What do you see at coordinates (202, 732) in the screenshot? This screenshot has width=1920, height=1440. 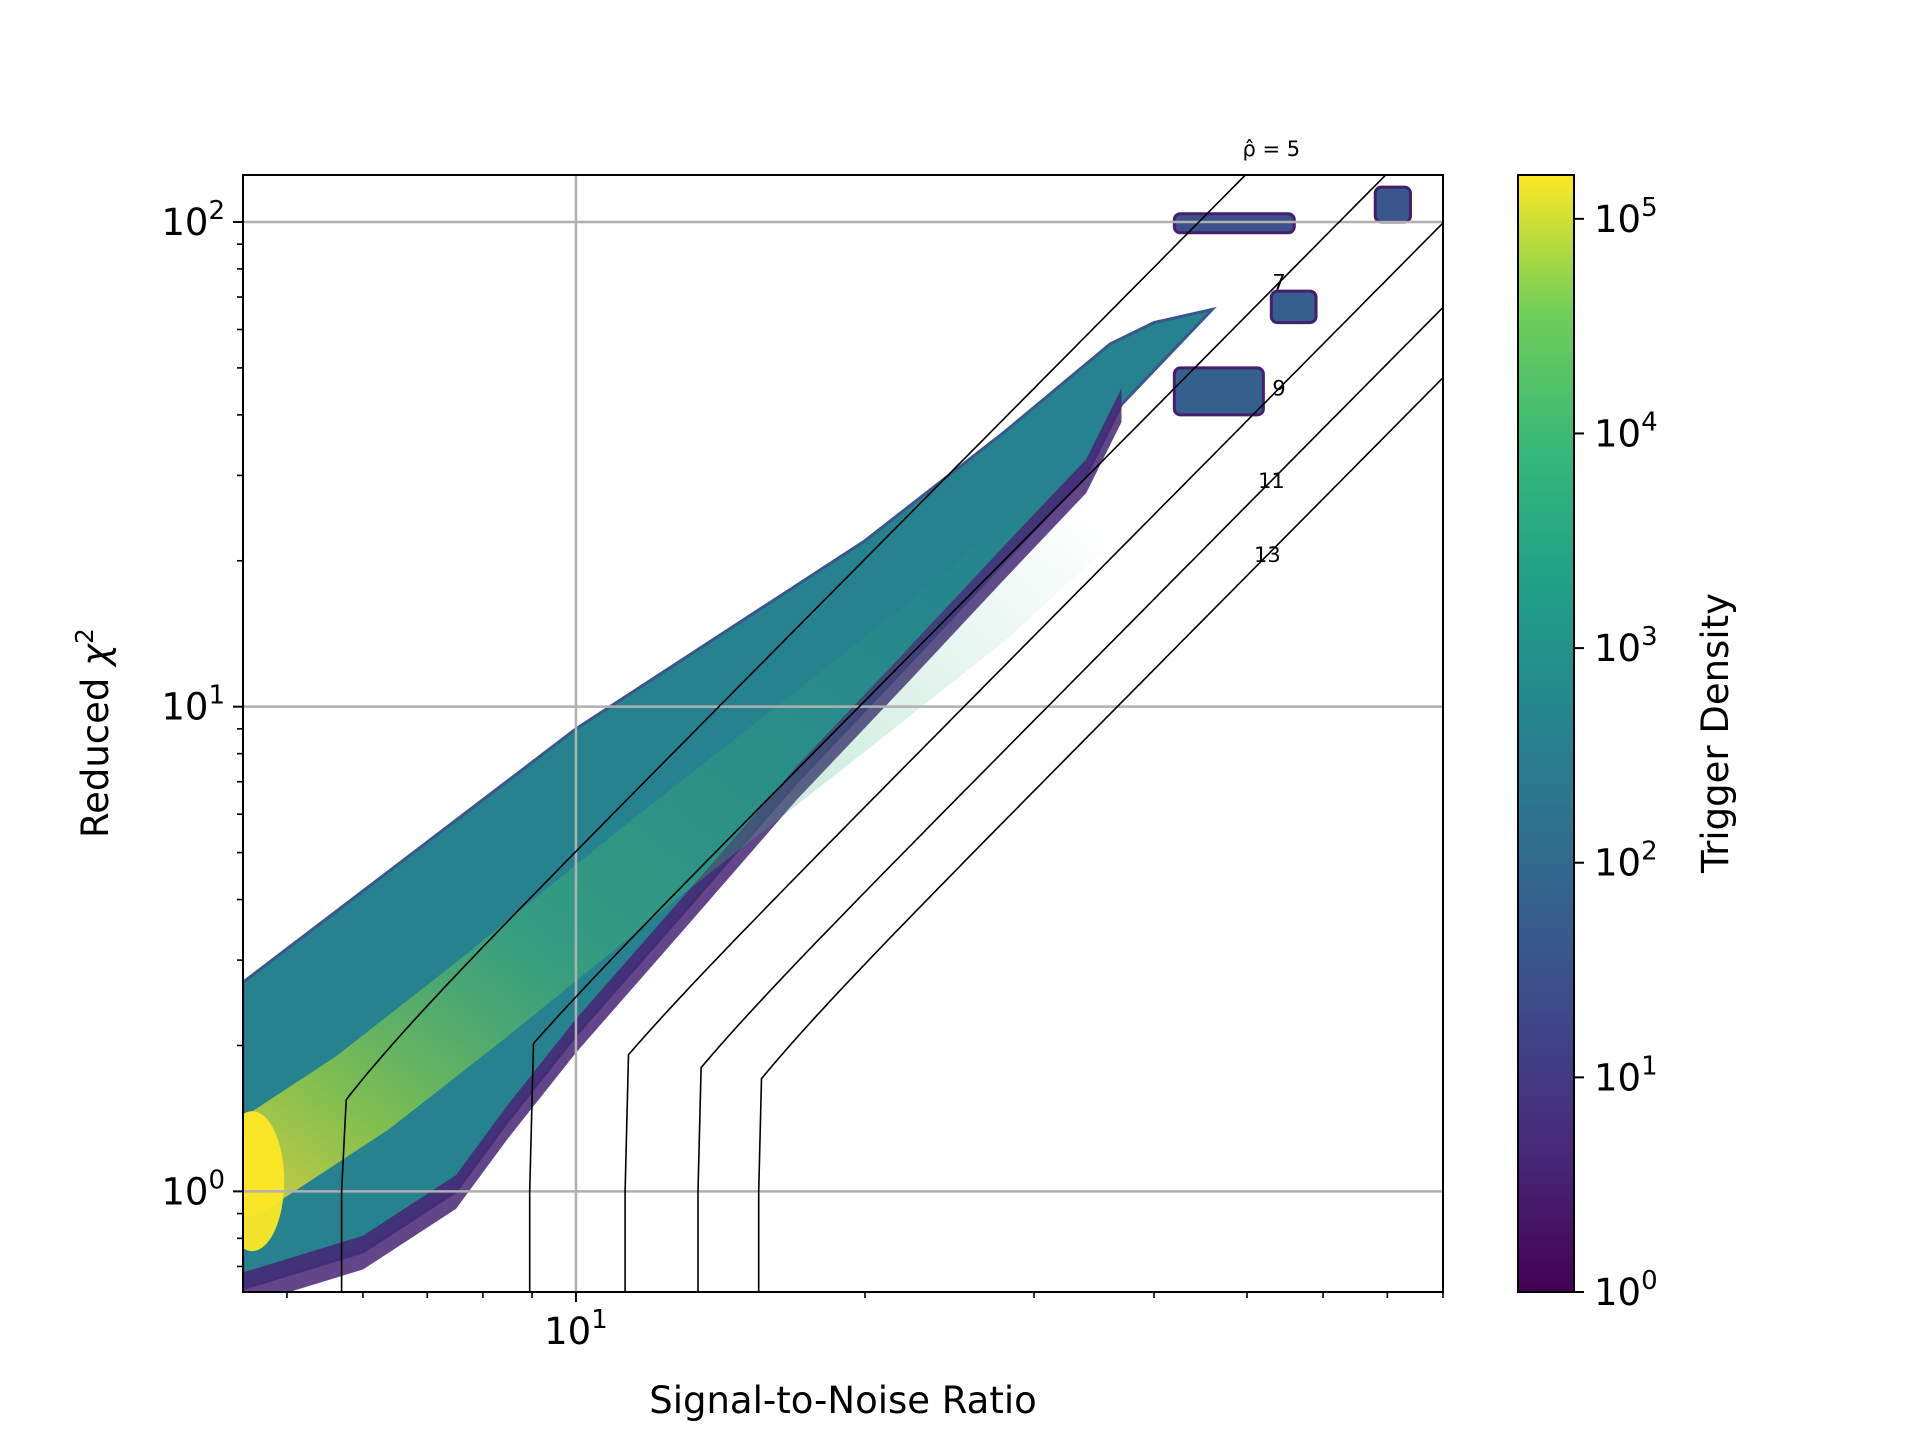 I see `y-axis: 100 101 102` at bounding box center [202, 732].